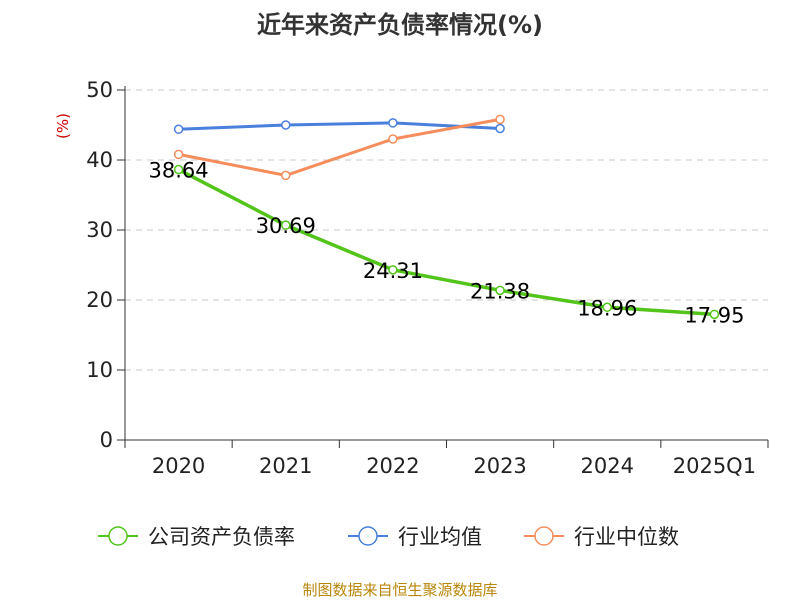 The height and width of the screenshot is (600, 800). Describe the element at coordinates (63, 126) in the screenshot. I see `y-axis-label: (%)` at that location.